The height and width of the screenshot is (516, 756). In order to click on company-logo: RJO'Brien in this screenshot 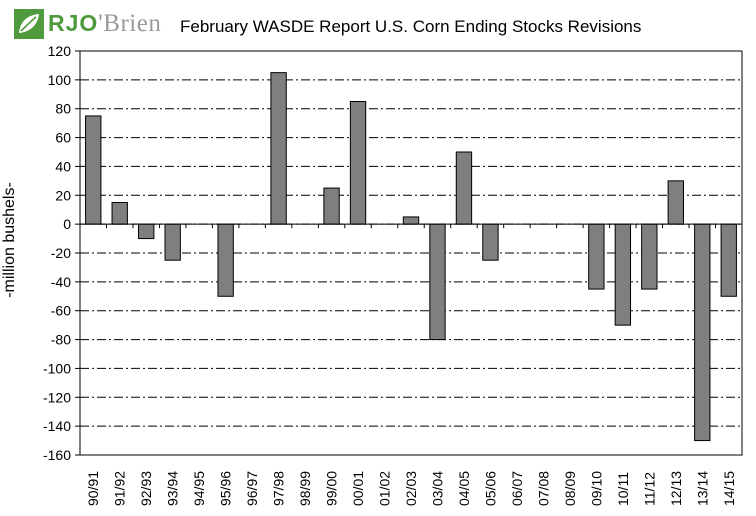, I will do `click(87, 24)`.